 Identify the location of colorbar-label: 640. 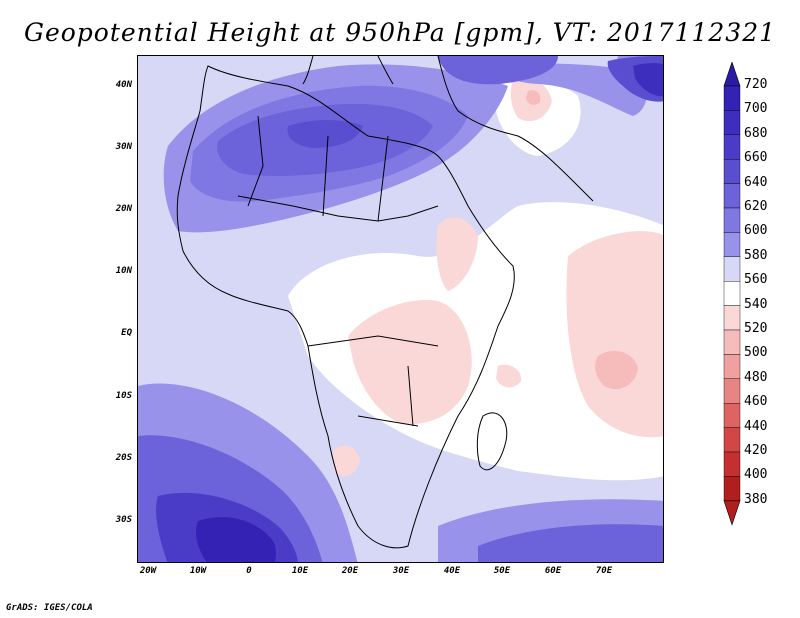
(756, 182).